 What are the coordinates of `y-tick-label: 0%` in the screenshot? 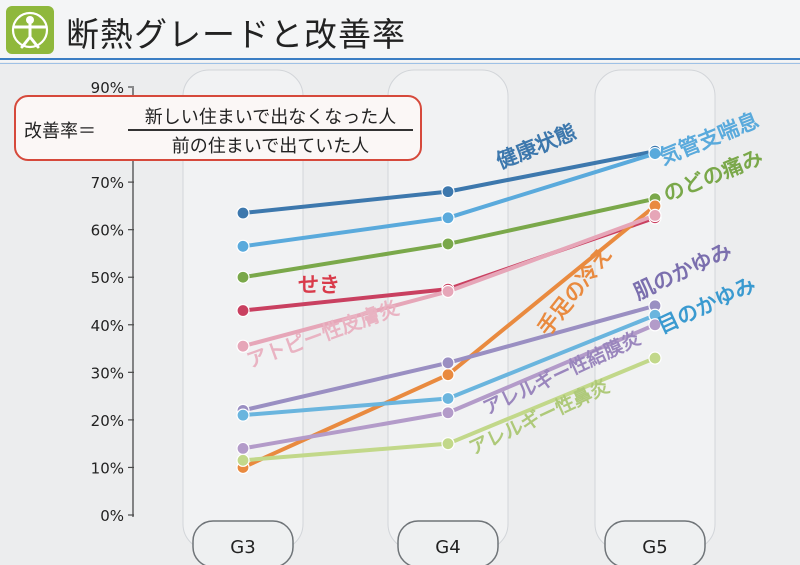 It's located at (112, 516).